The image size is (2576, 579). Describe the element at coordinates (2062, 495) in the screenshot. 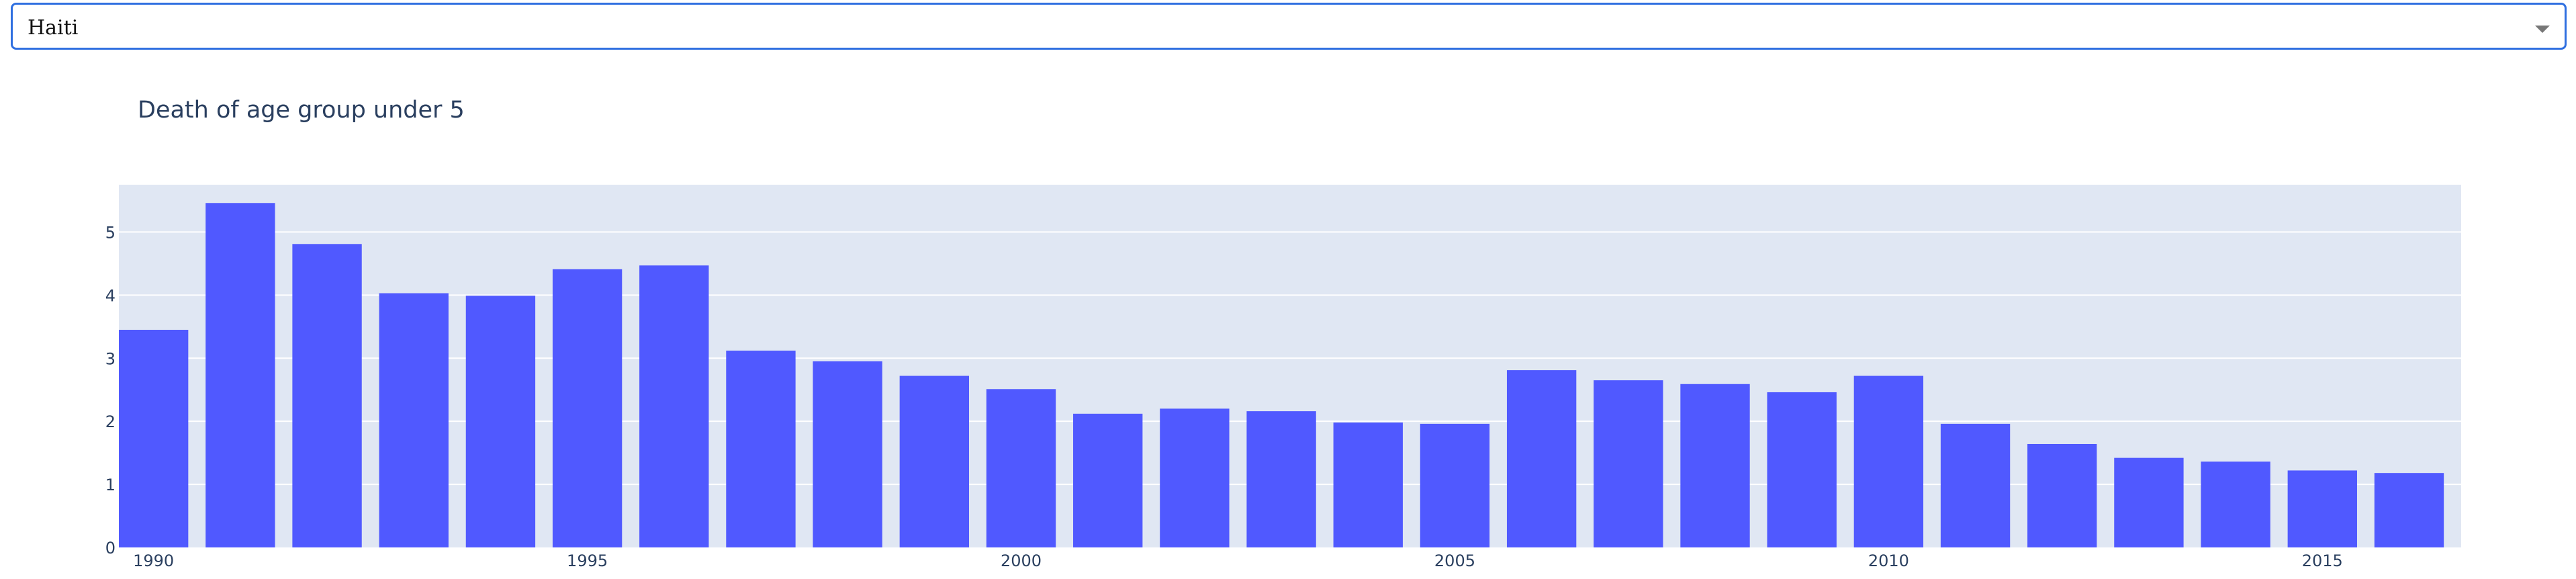

I see `bar-2012` at that location.